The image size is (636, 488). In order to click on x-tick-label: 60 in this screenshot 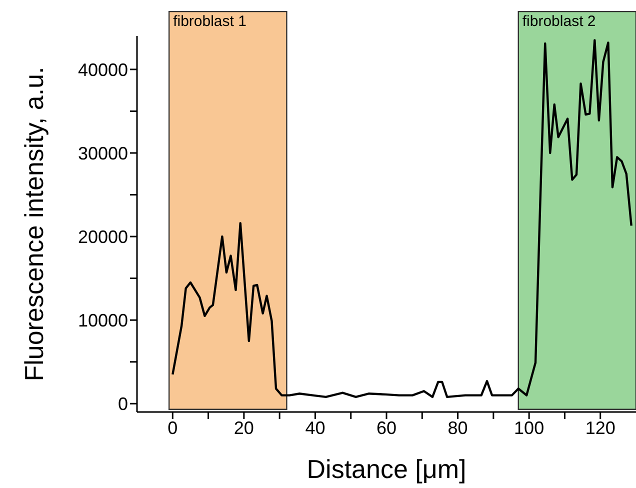, I will do `click(386, 428)`.